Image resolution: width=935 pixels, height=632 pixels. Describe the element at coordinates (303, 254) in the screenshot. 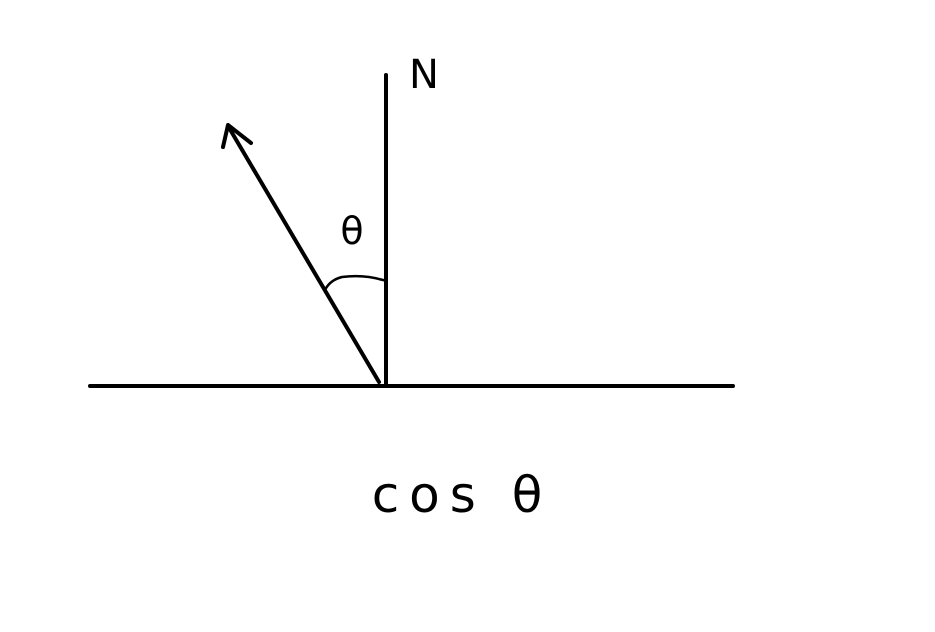

I see `vector-arrow-shaft` at that location.